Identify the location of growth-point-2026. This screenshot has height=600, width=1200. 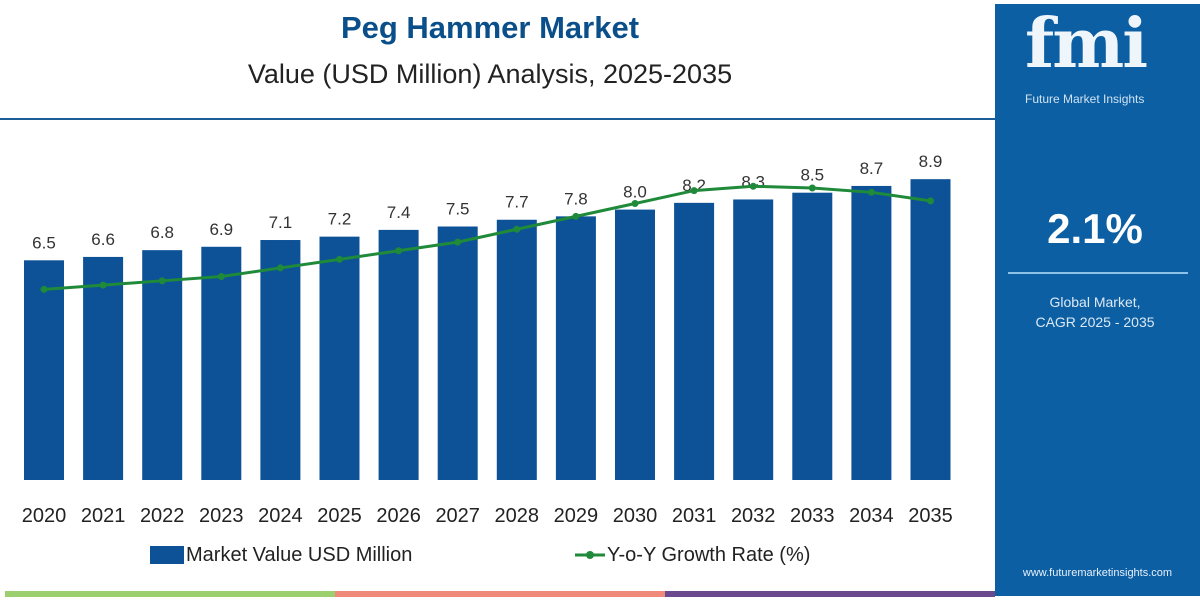
(399, 251).